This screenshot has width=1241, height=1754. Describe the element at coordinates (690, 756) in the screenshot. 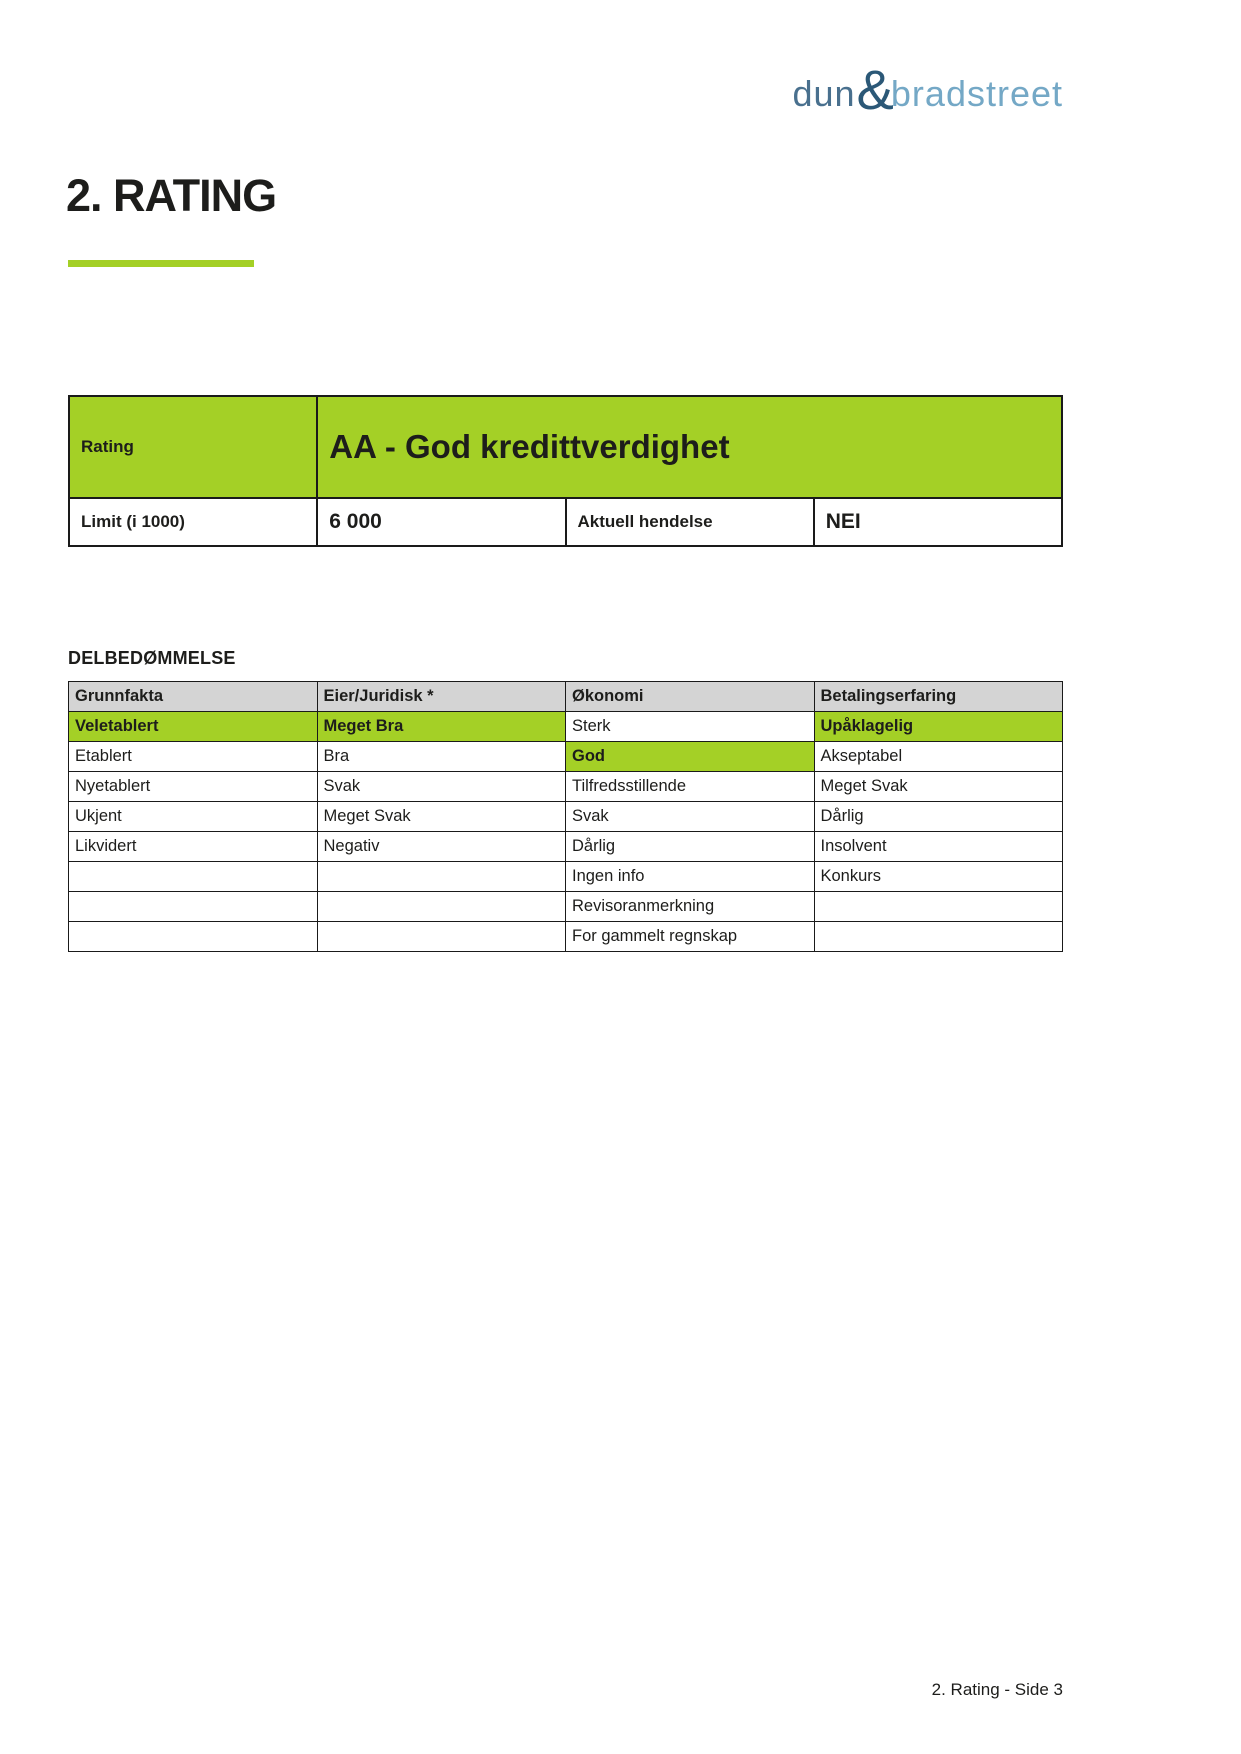

I see `table-cell: God` at that location.